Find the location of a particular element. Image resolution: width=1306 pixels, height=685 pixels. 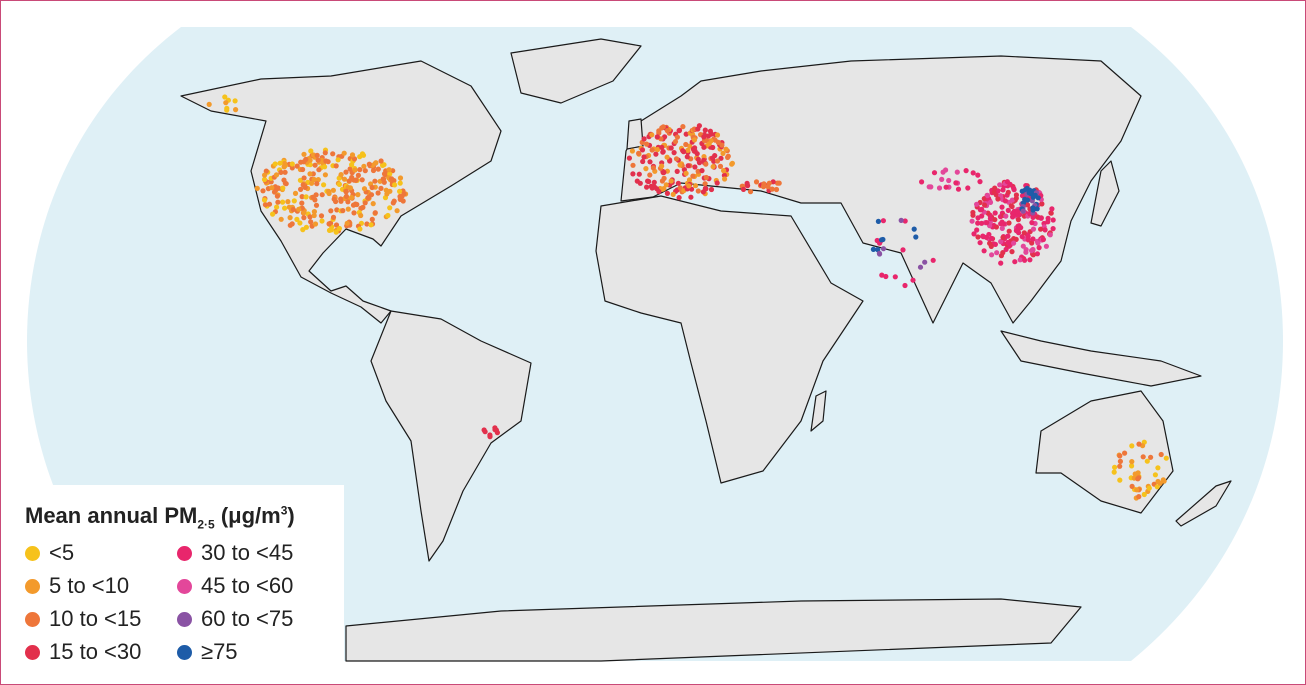

legend-title: Mean annual PM2·5 (μg/m3) is located at coordinates (160, 517).